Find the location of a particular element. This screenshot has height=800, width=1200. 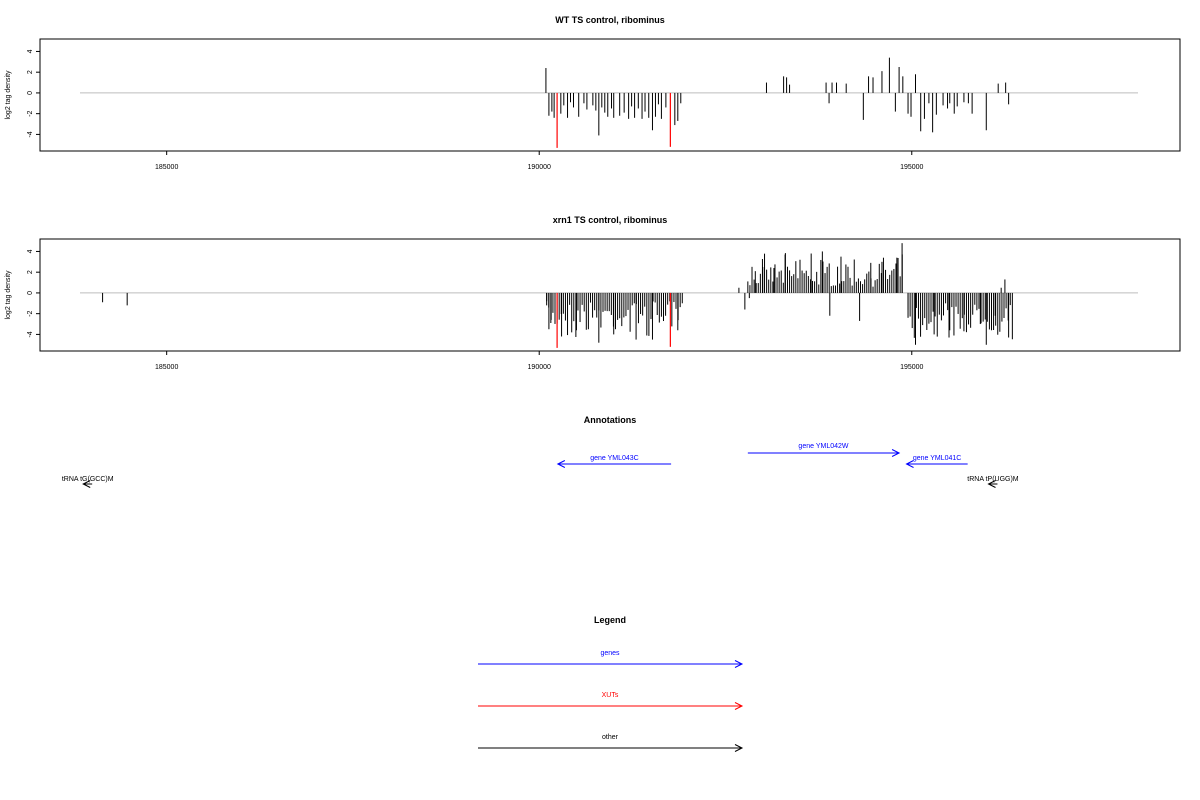

legend-label: genes is located at coordinates (610, 653).